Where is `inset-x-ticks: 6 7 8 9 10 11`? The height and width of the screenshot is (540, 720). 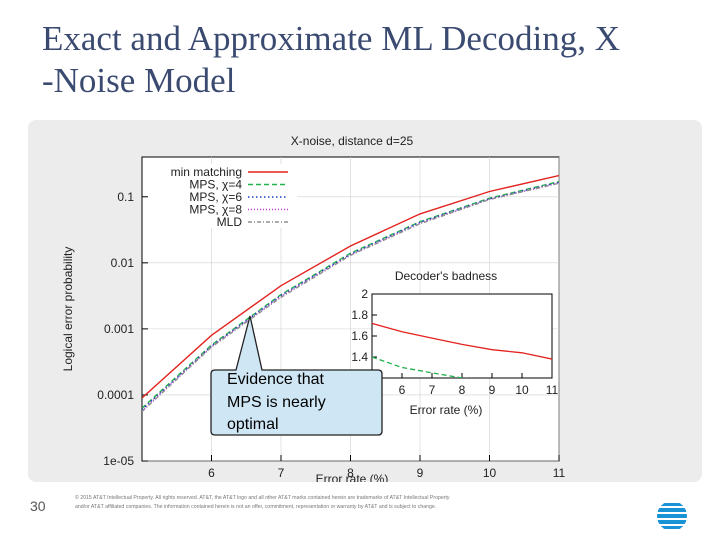 inset-x-ticks: 6 7 8 9 10 11 is located at coordinates (479, 385).